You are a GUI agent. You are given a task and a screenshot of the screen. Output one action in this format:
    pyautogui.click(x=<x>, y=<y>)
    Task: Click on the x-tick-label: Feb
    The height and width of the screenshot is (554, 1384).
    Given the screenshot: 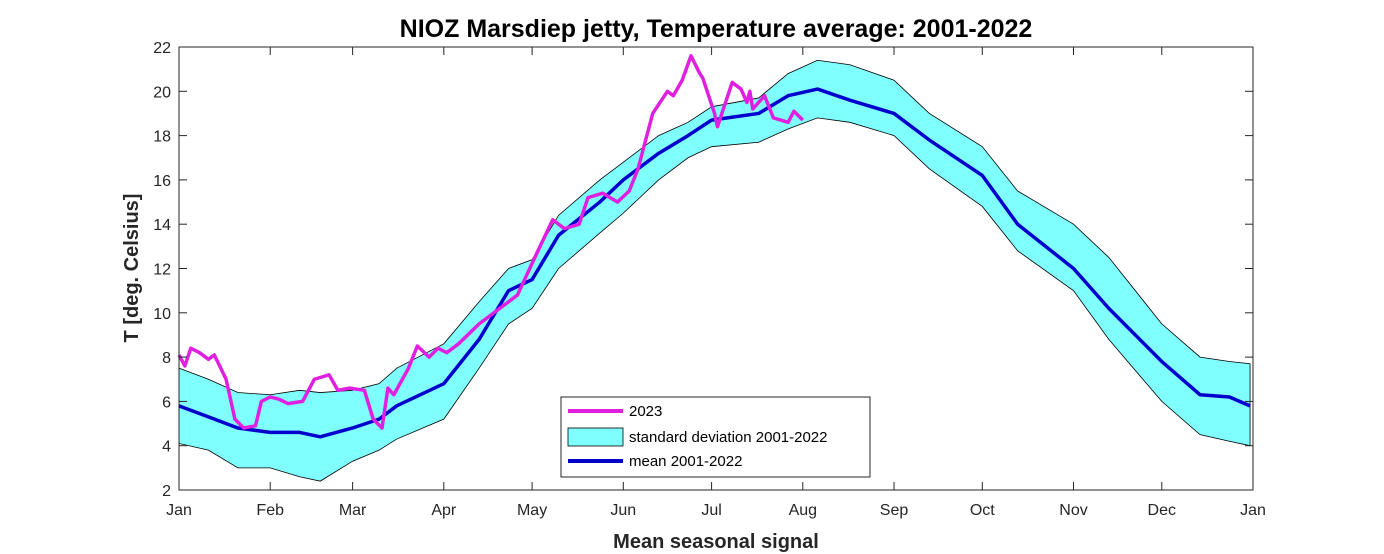 What is the action you would take?
    pyautogui.click(x=270, y=510)
    